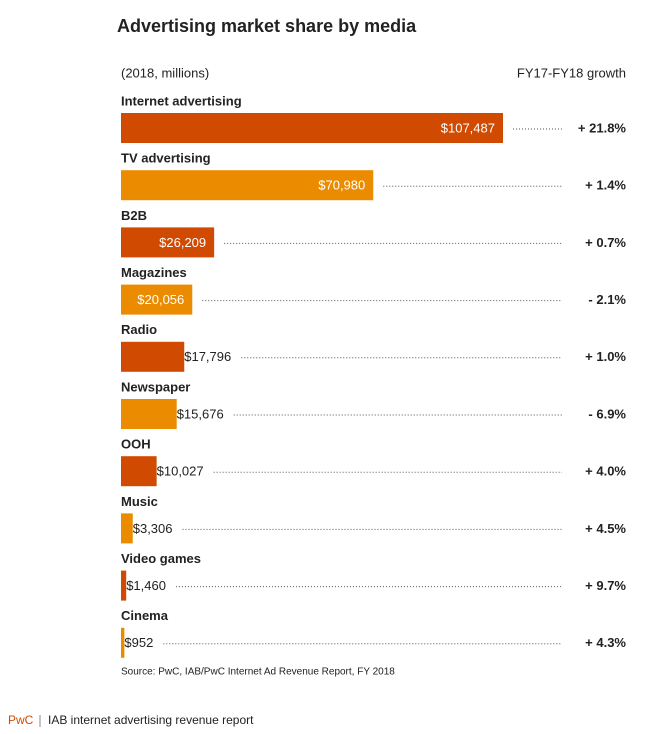  Describe the element at coordinates (267, 26) in the screenshot. I see `chart-title: Advertising market share by media` at that location.